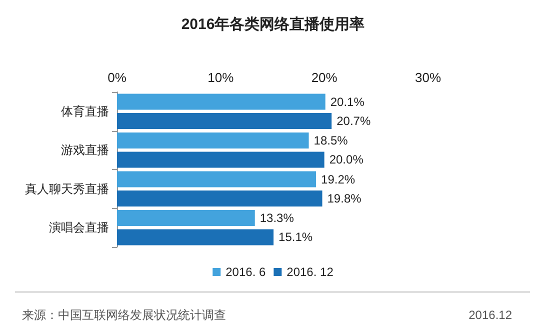 The width and height of the screenshot is (546, 335). I want to click on data-label: 18.5%, so click(331, 141).